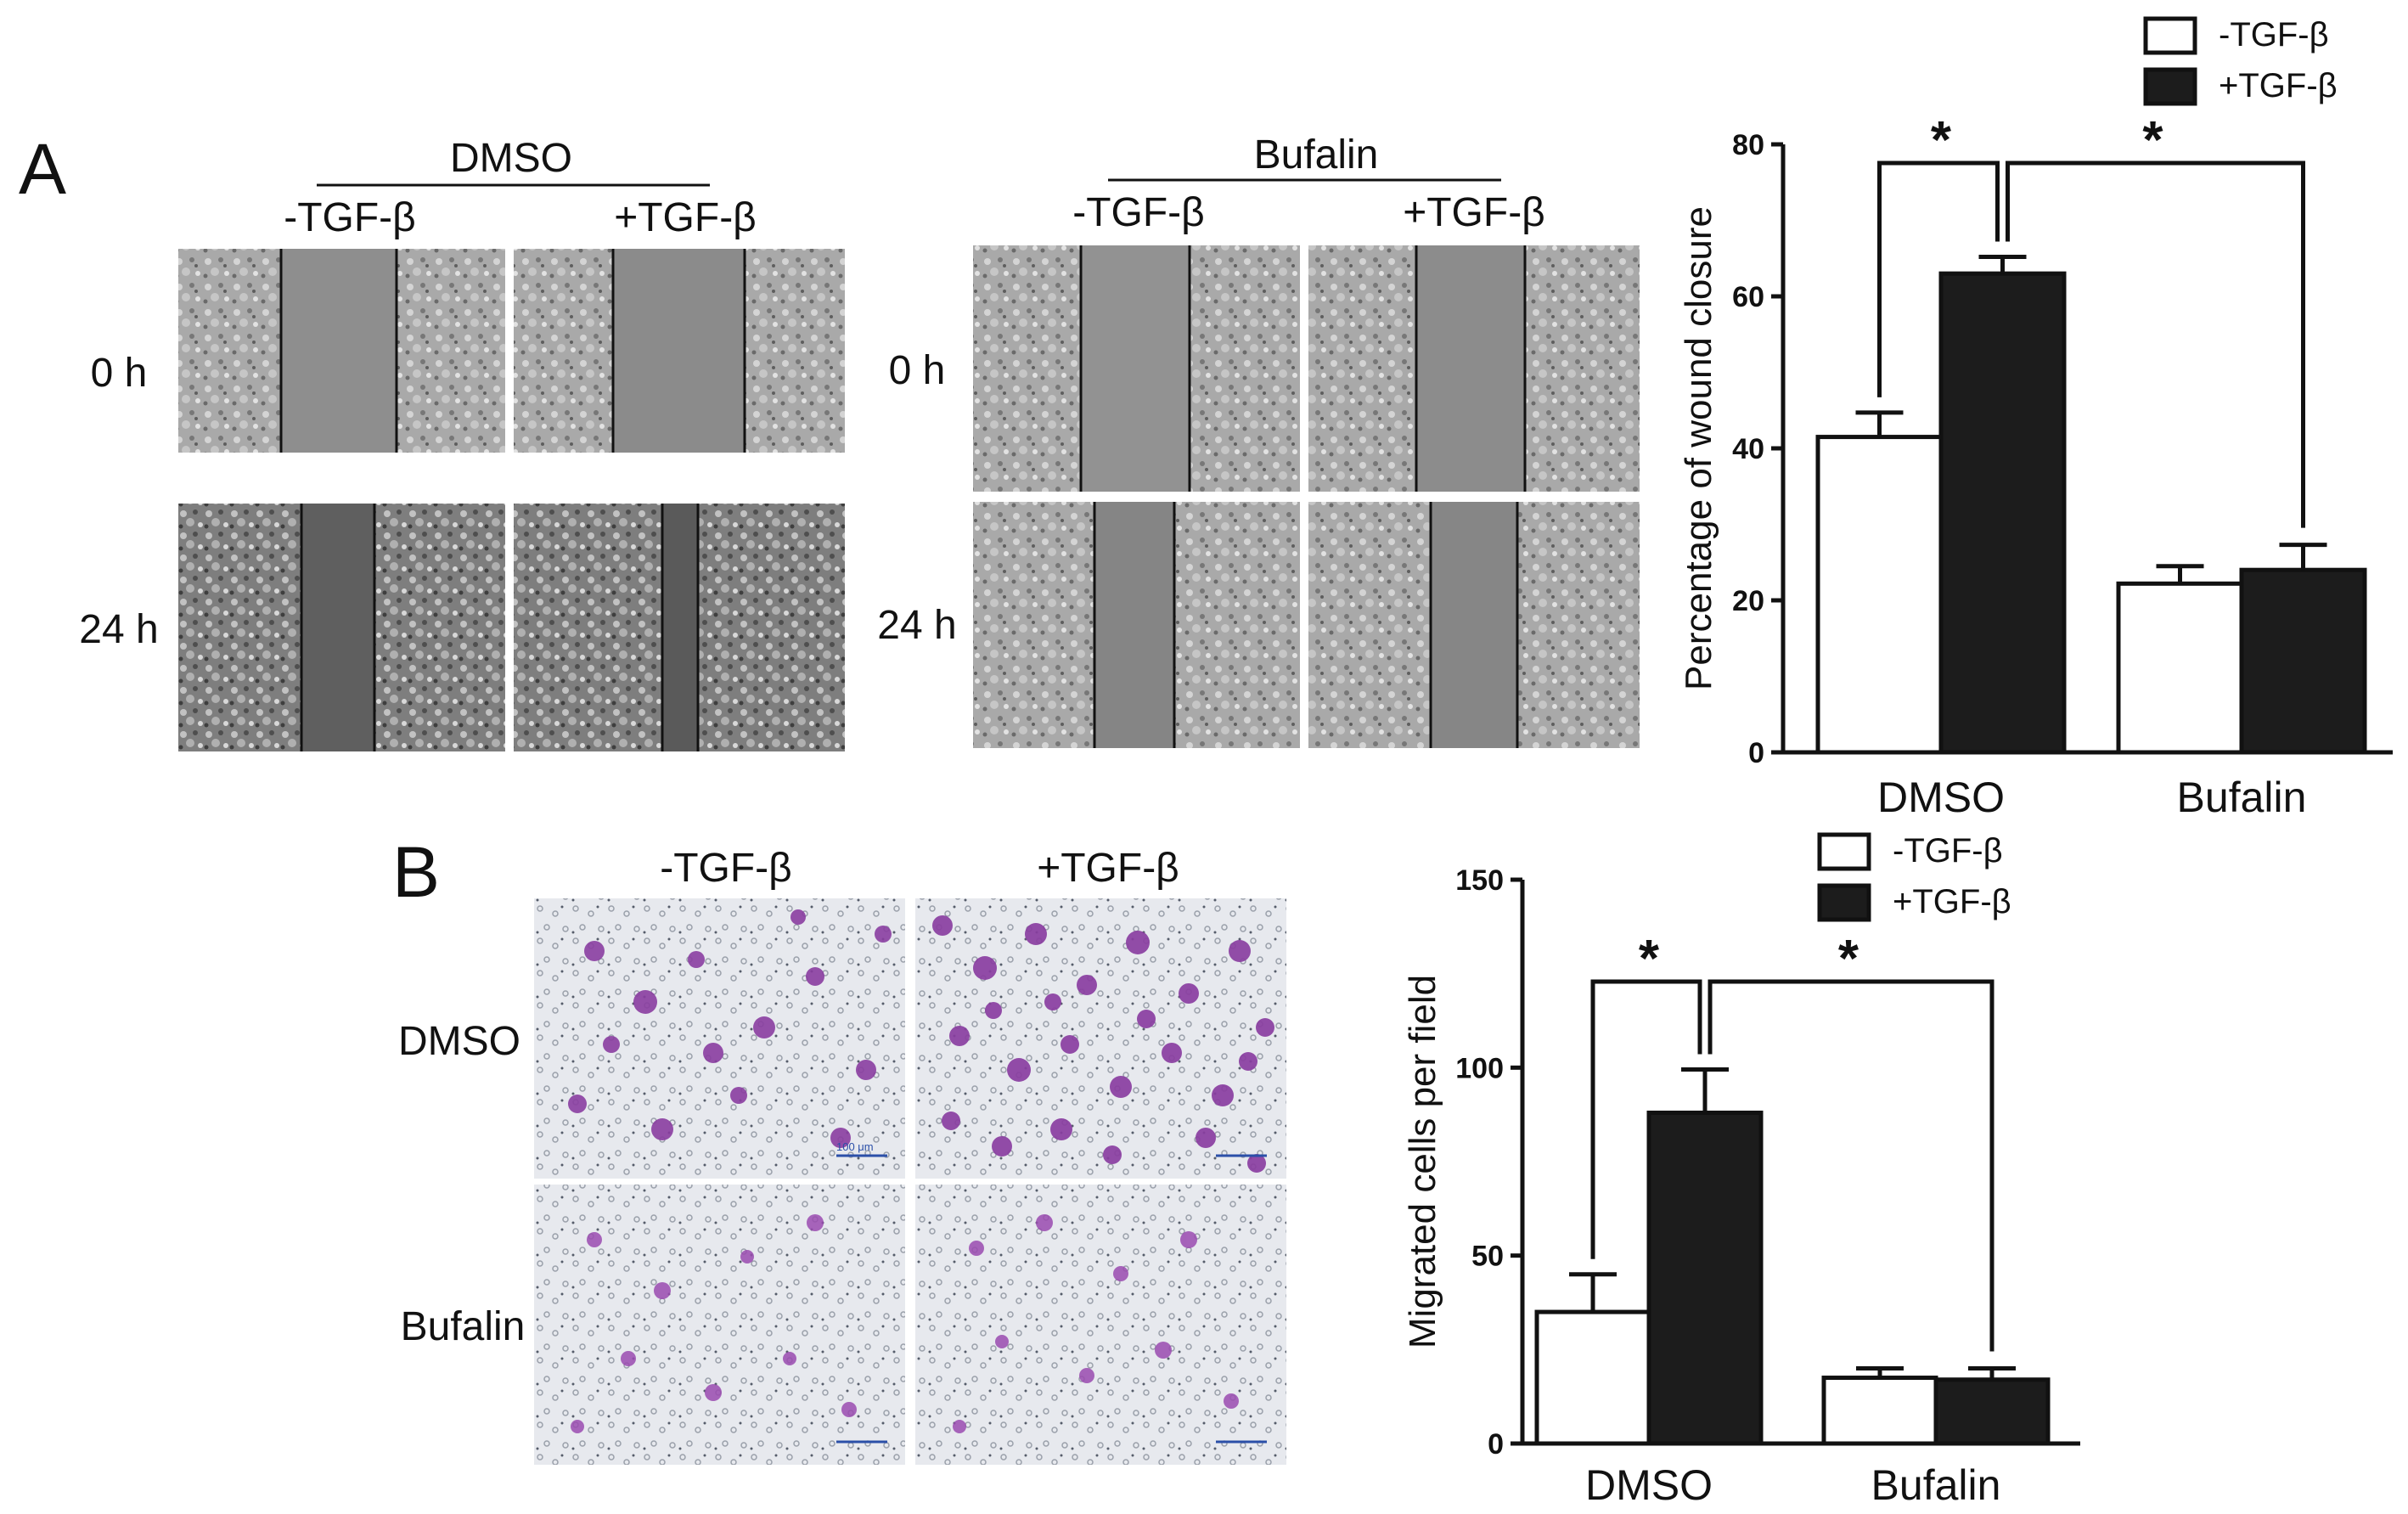 The image size is (2408, 1514). Describe the element at coordinates (679, 627) in the screenshot. I see `wound-image-dmso-plus-24h` at that location.